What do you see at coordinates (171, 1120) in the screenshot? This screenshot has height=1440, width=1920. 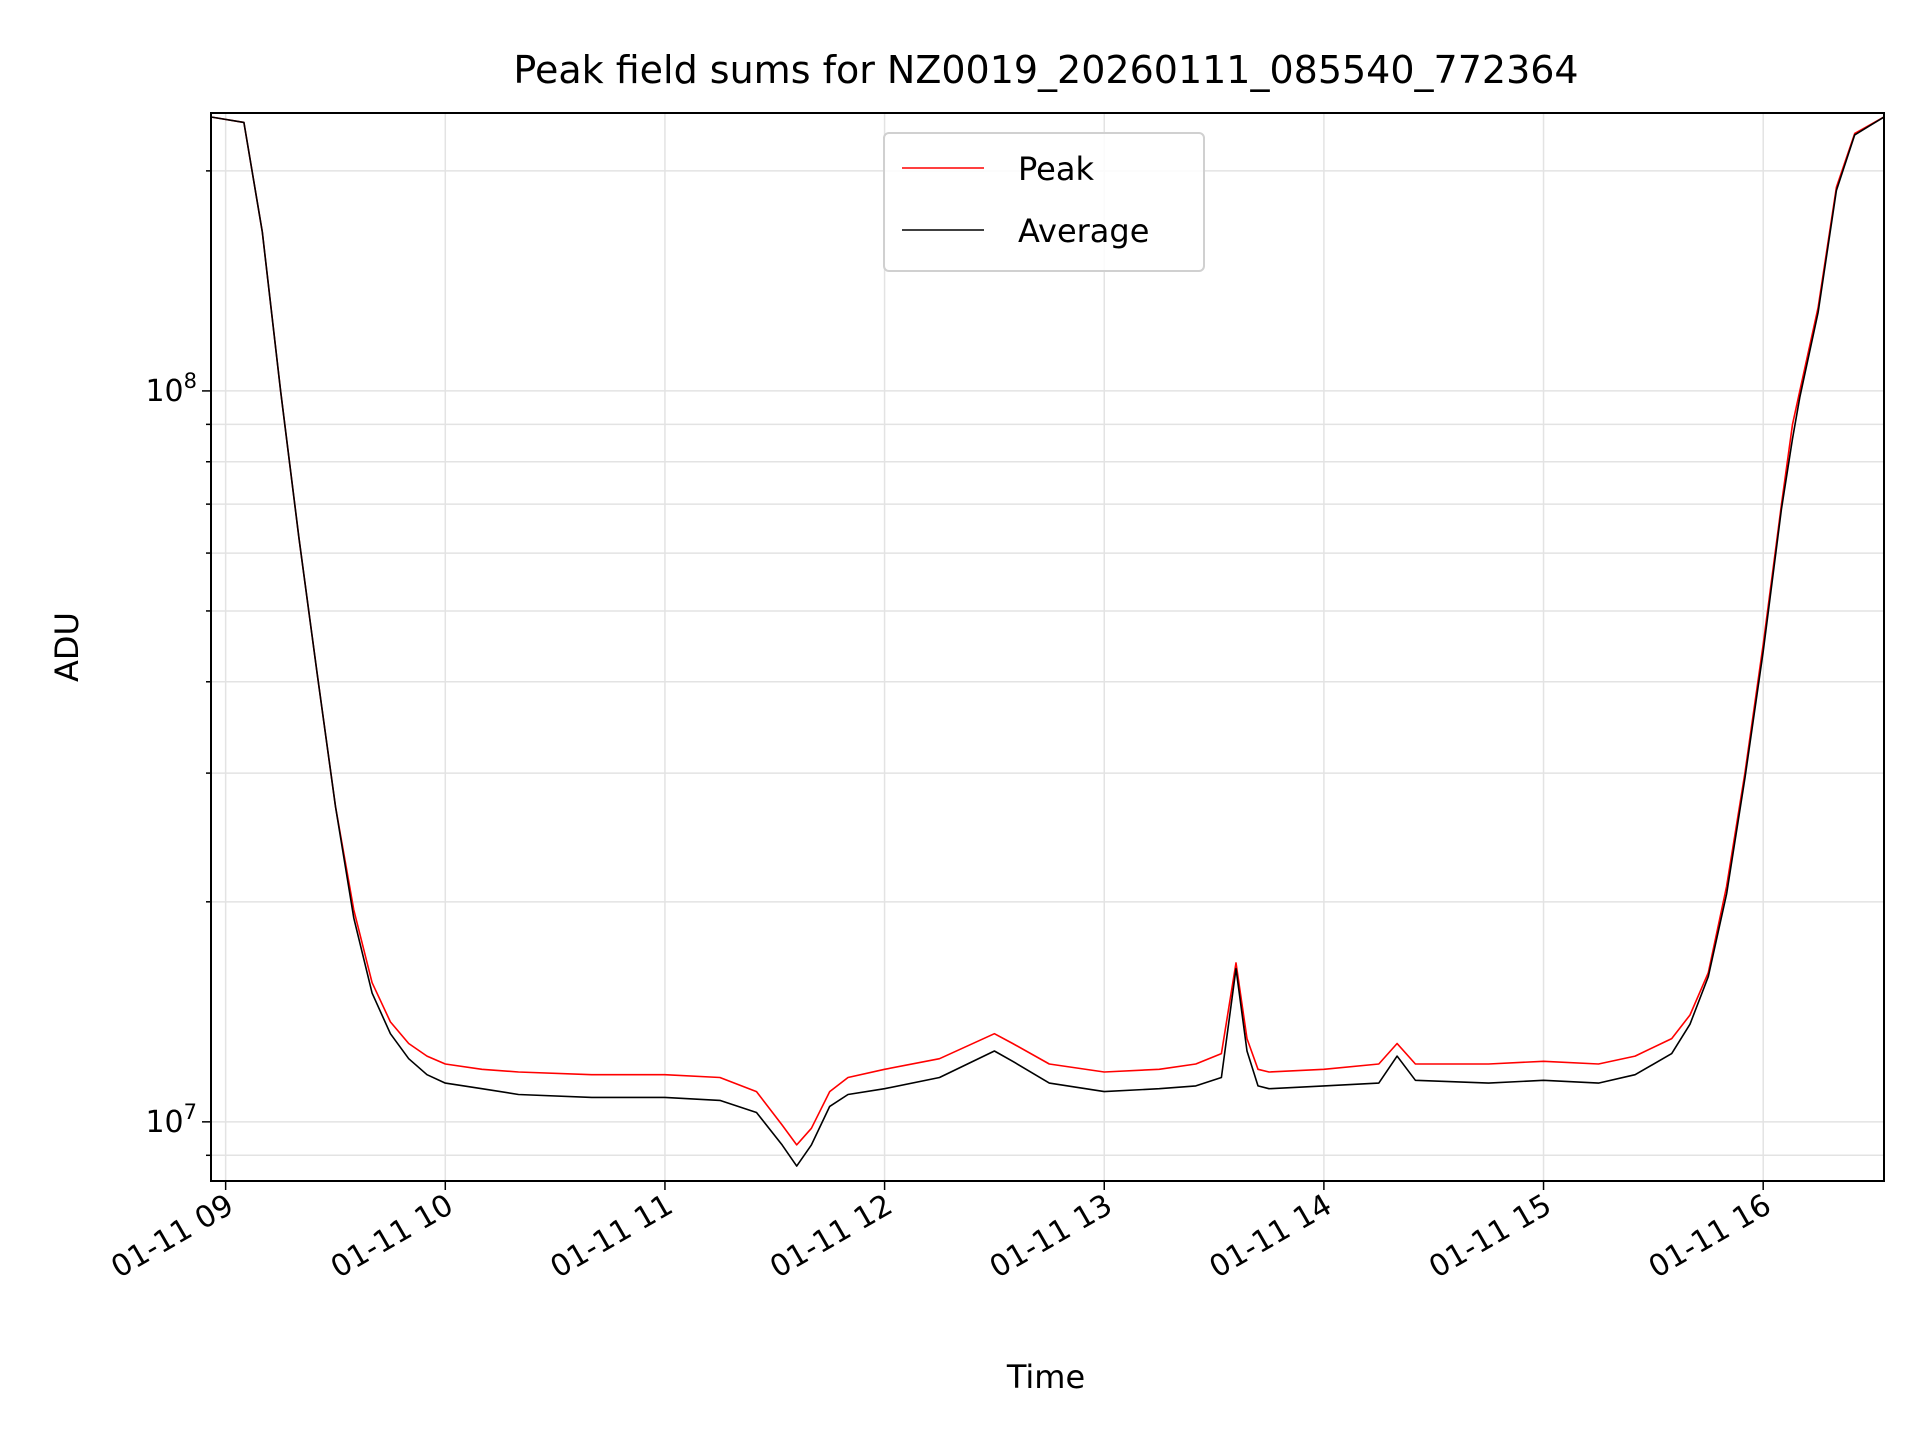 I see `y-tick-label: 10⁷` at bounding box center [171, 1120].